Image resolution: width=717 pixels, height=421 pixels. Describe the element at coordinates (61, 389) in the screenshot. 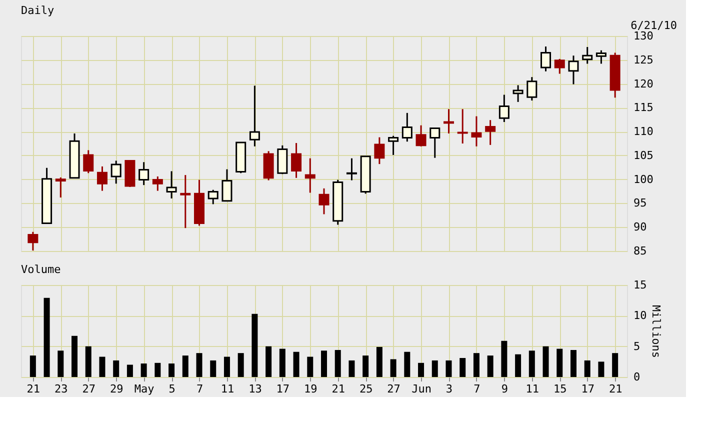

I see `x-tick-label: 23` at that location.